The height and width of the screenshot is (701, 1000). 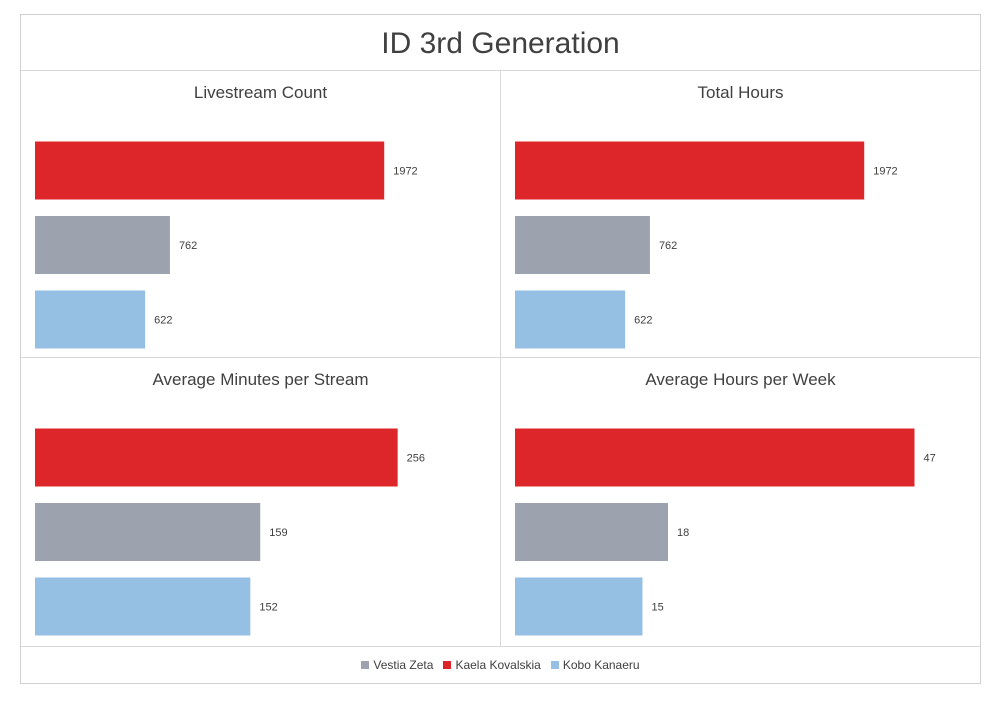 What do you see at coordinates (278, 533) in the screenshot?
I see `data-label-vestia-zeta: 159` at bounding box center [278, 533].